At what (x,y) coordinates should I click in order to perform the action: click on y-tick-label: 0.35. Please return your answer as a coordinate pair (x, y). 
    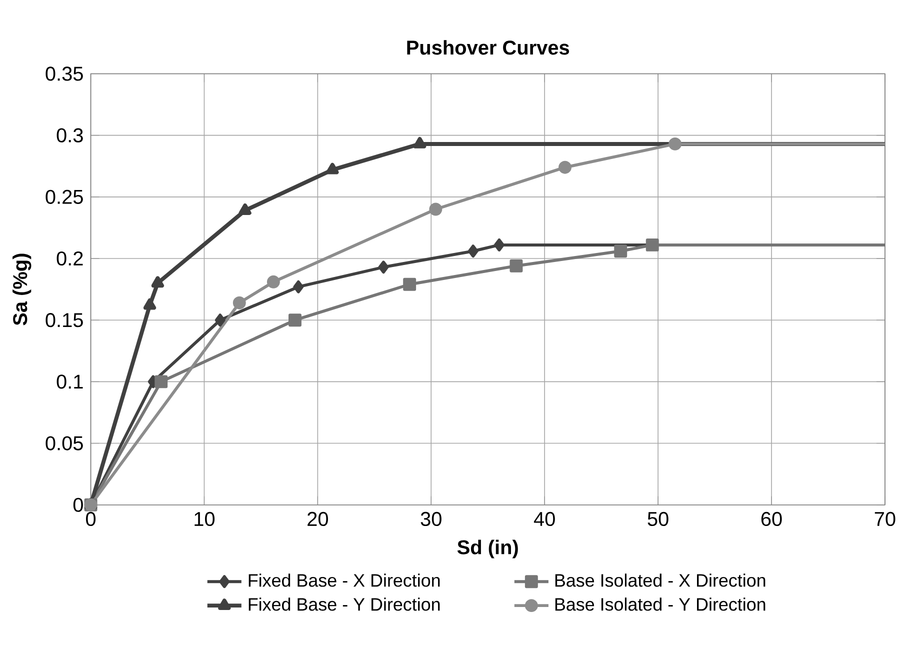
    Looking at the image, I should click on (64, 73).